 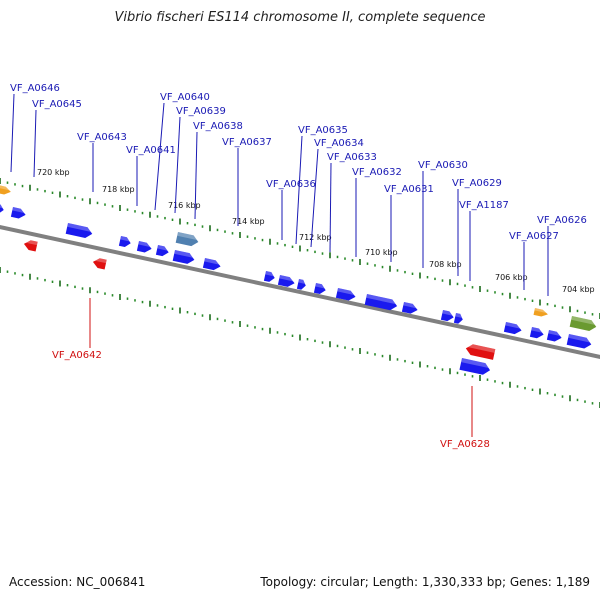 I want to click on gene-label-reverse: VF_A0628, so click(x=465, y=444).